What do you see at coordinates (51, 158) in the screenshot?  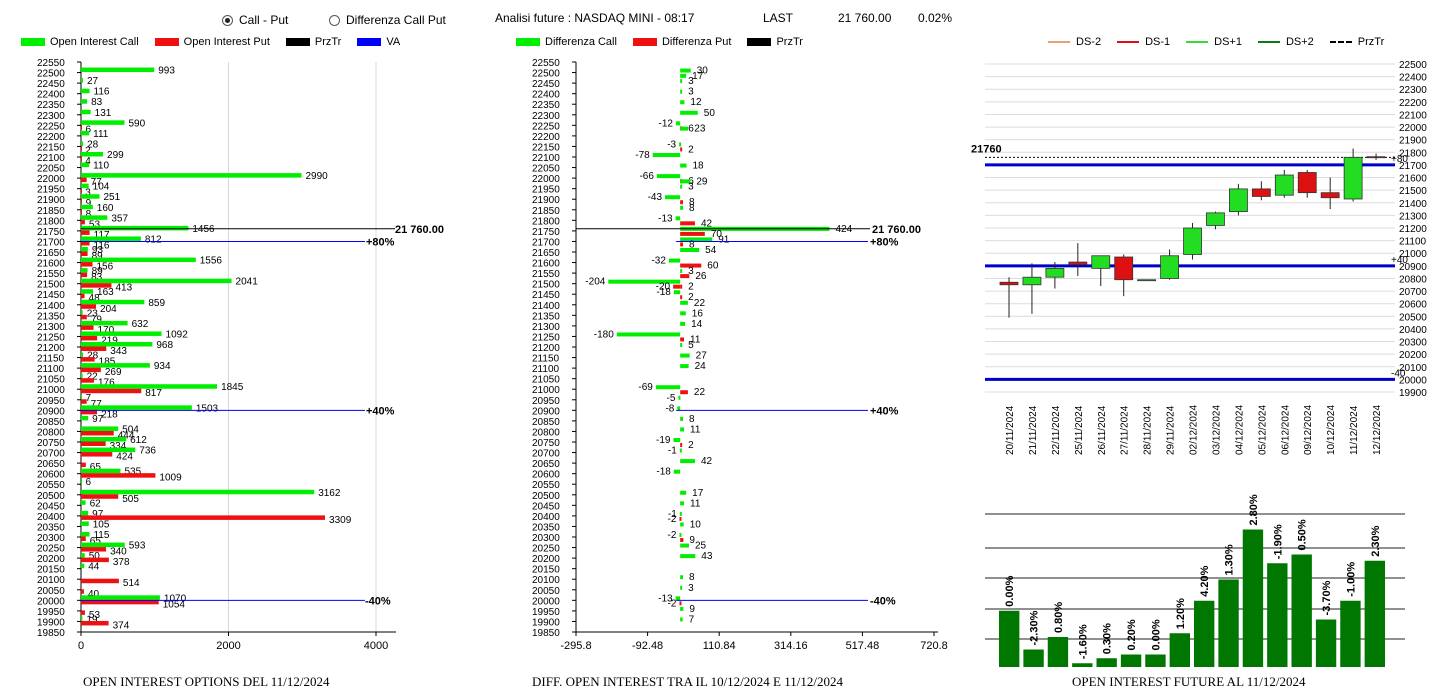 I see `y-tick-label: 22100` at bounding box center [51, 158].